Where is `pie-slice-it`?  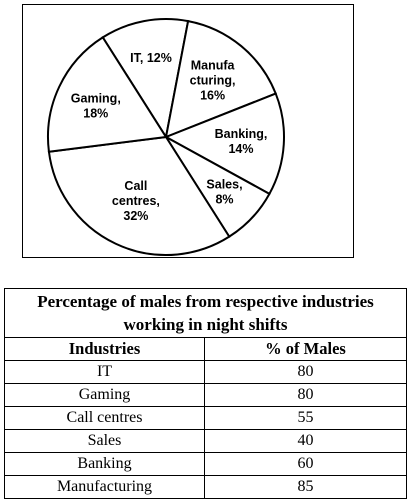
pie-slice-it is located at coordinates (145, 79).